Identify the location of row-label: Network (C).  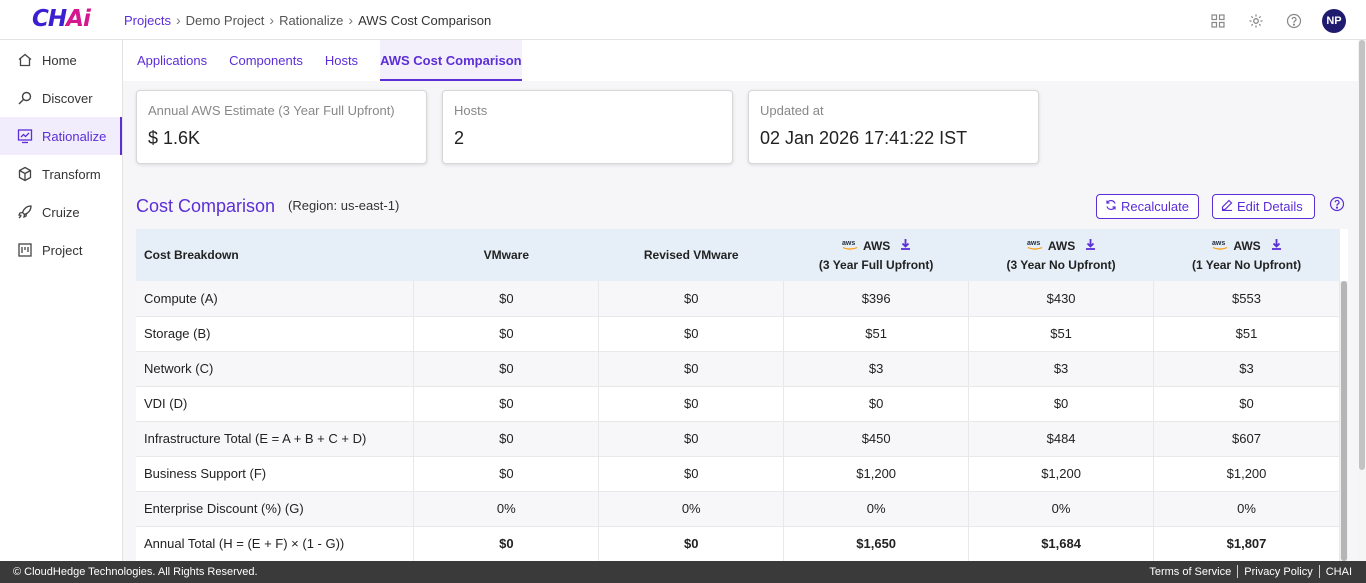
(275, 369).